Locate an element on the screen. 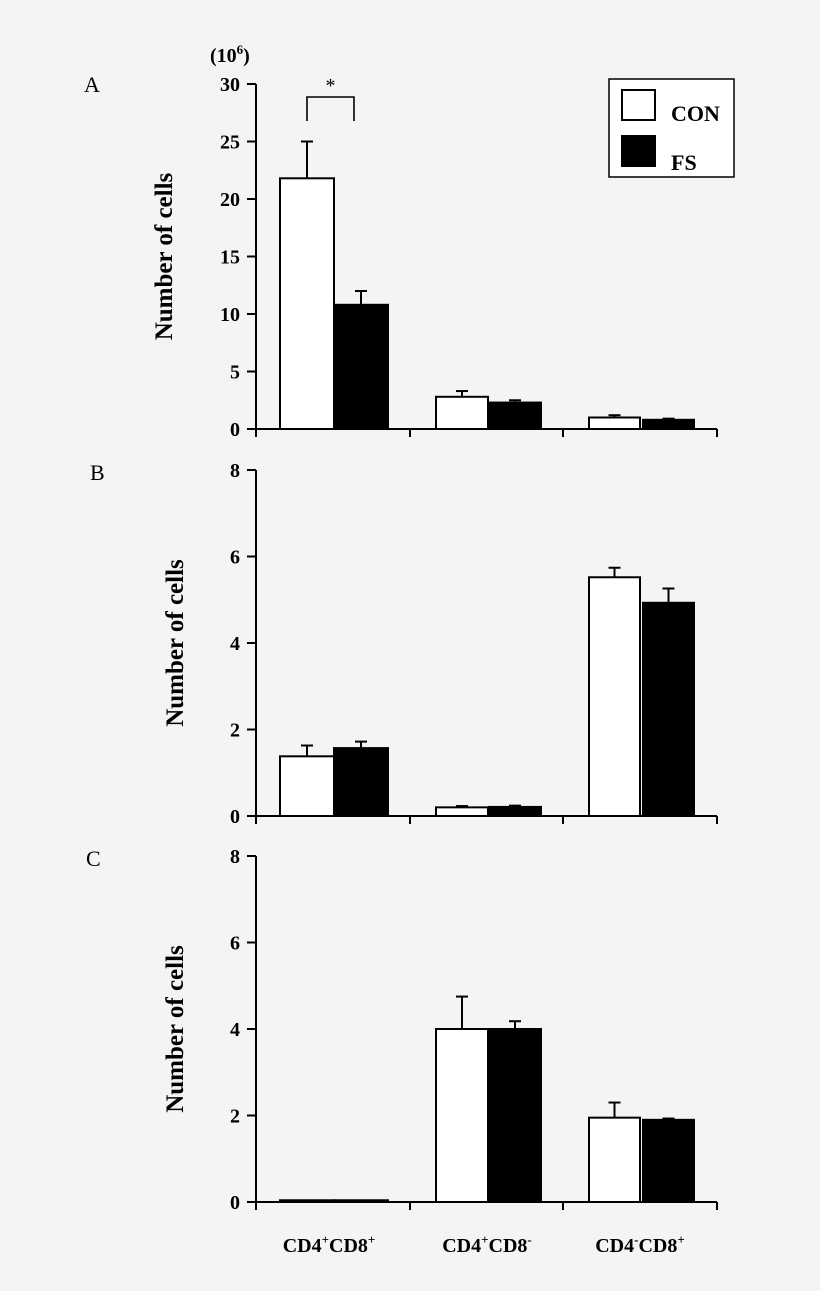 This screenshot has width=820, height=1291. y-tick-label: 5 is located at coordinates (235, 373).